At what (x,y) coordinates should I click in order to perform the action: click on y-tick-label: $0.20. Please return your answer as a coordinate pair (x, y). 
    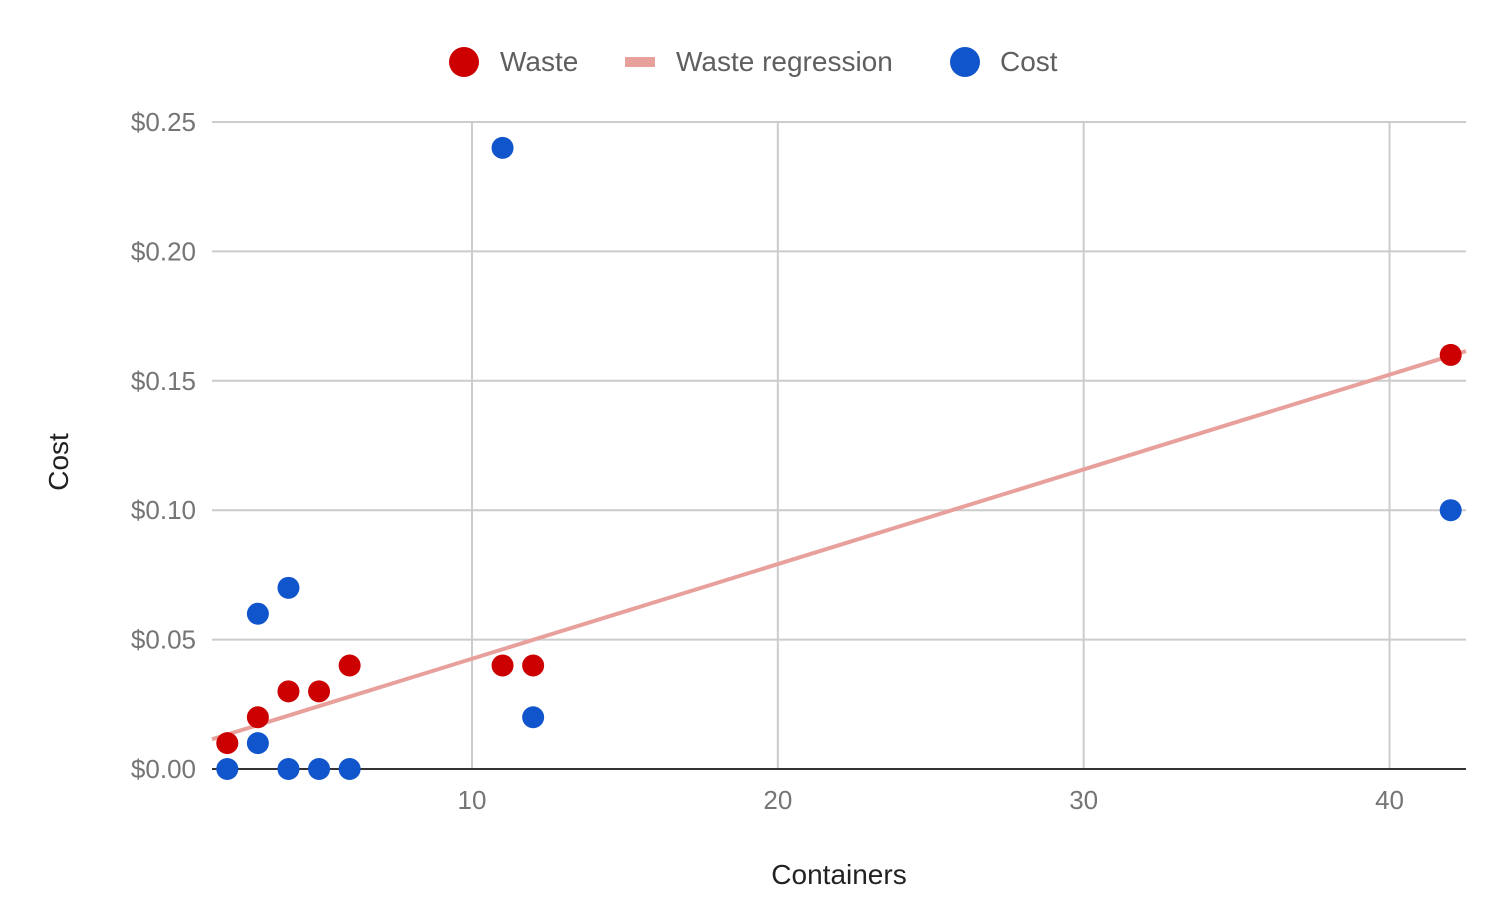
    Looking at the image, I should click on (163, 251).